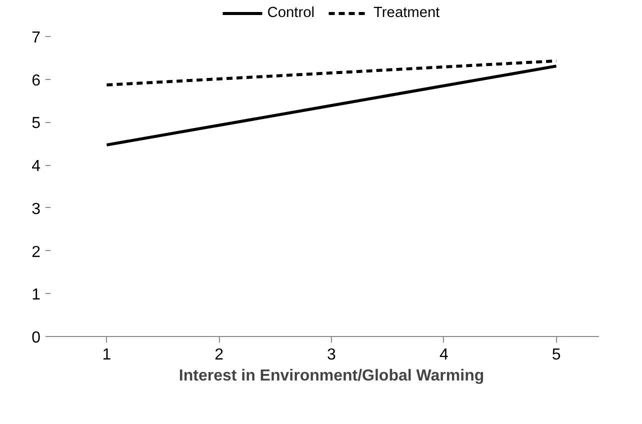 The image size is (642, 424). Describe the element at coordinates (290, 13) in the screenshot. I see `legend-label: Control` at that location.